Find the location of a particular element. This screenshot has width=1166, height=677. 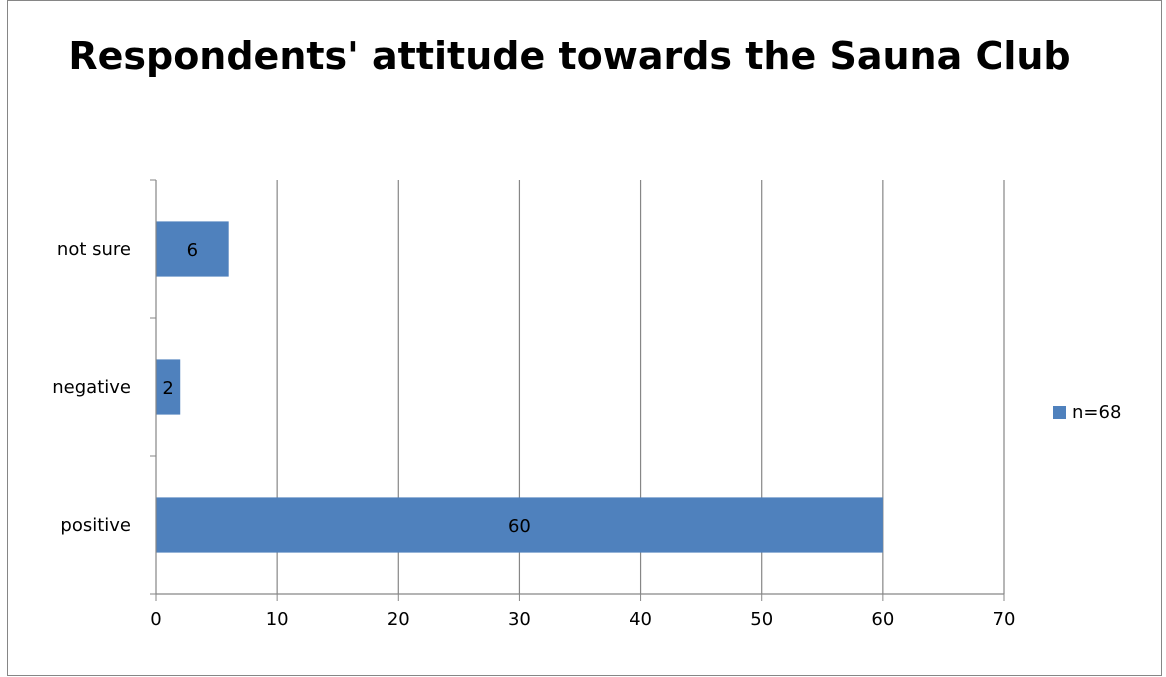

category-label: not sure is located at coordinates (94, 249).